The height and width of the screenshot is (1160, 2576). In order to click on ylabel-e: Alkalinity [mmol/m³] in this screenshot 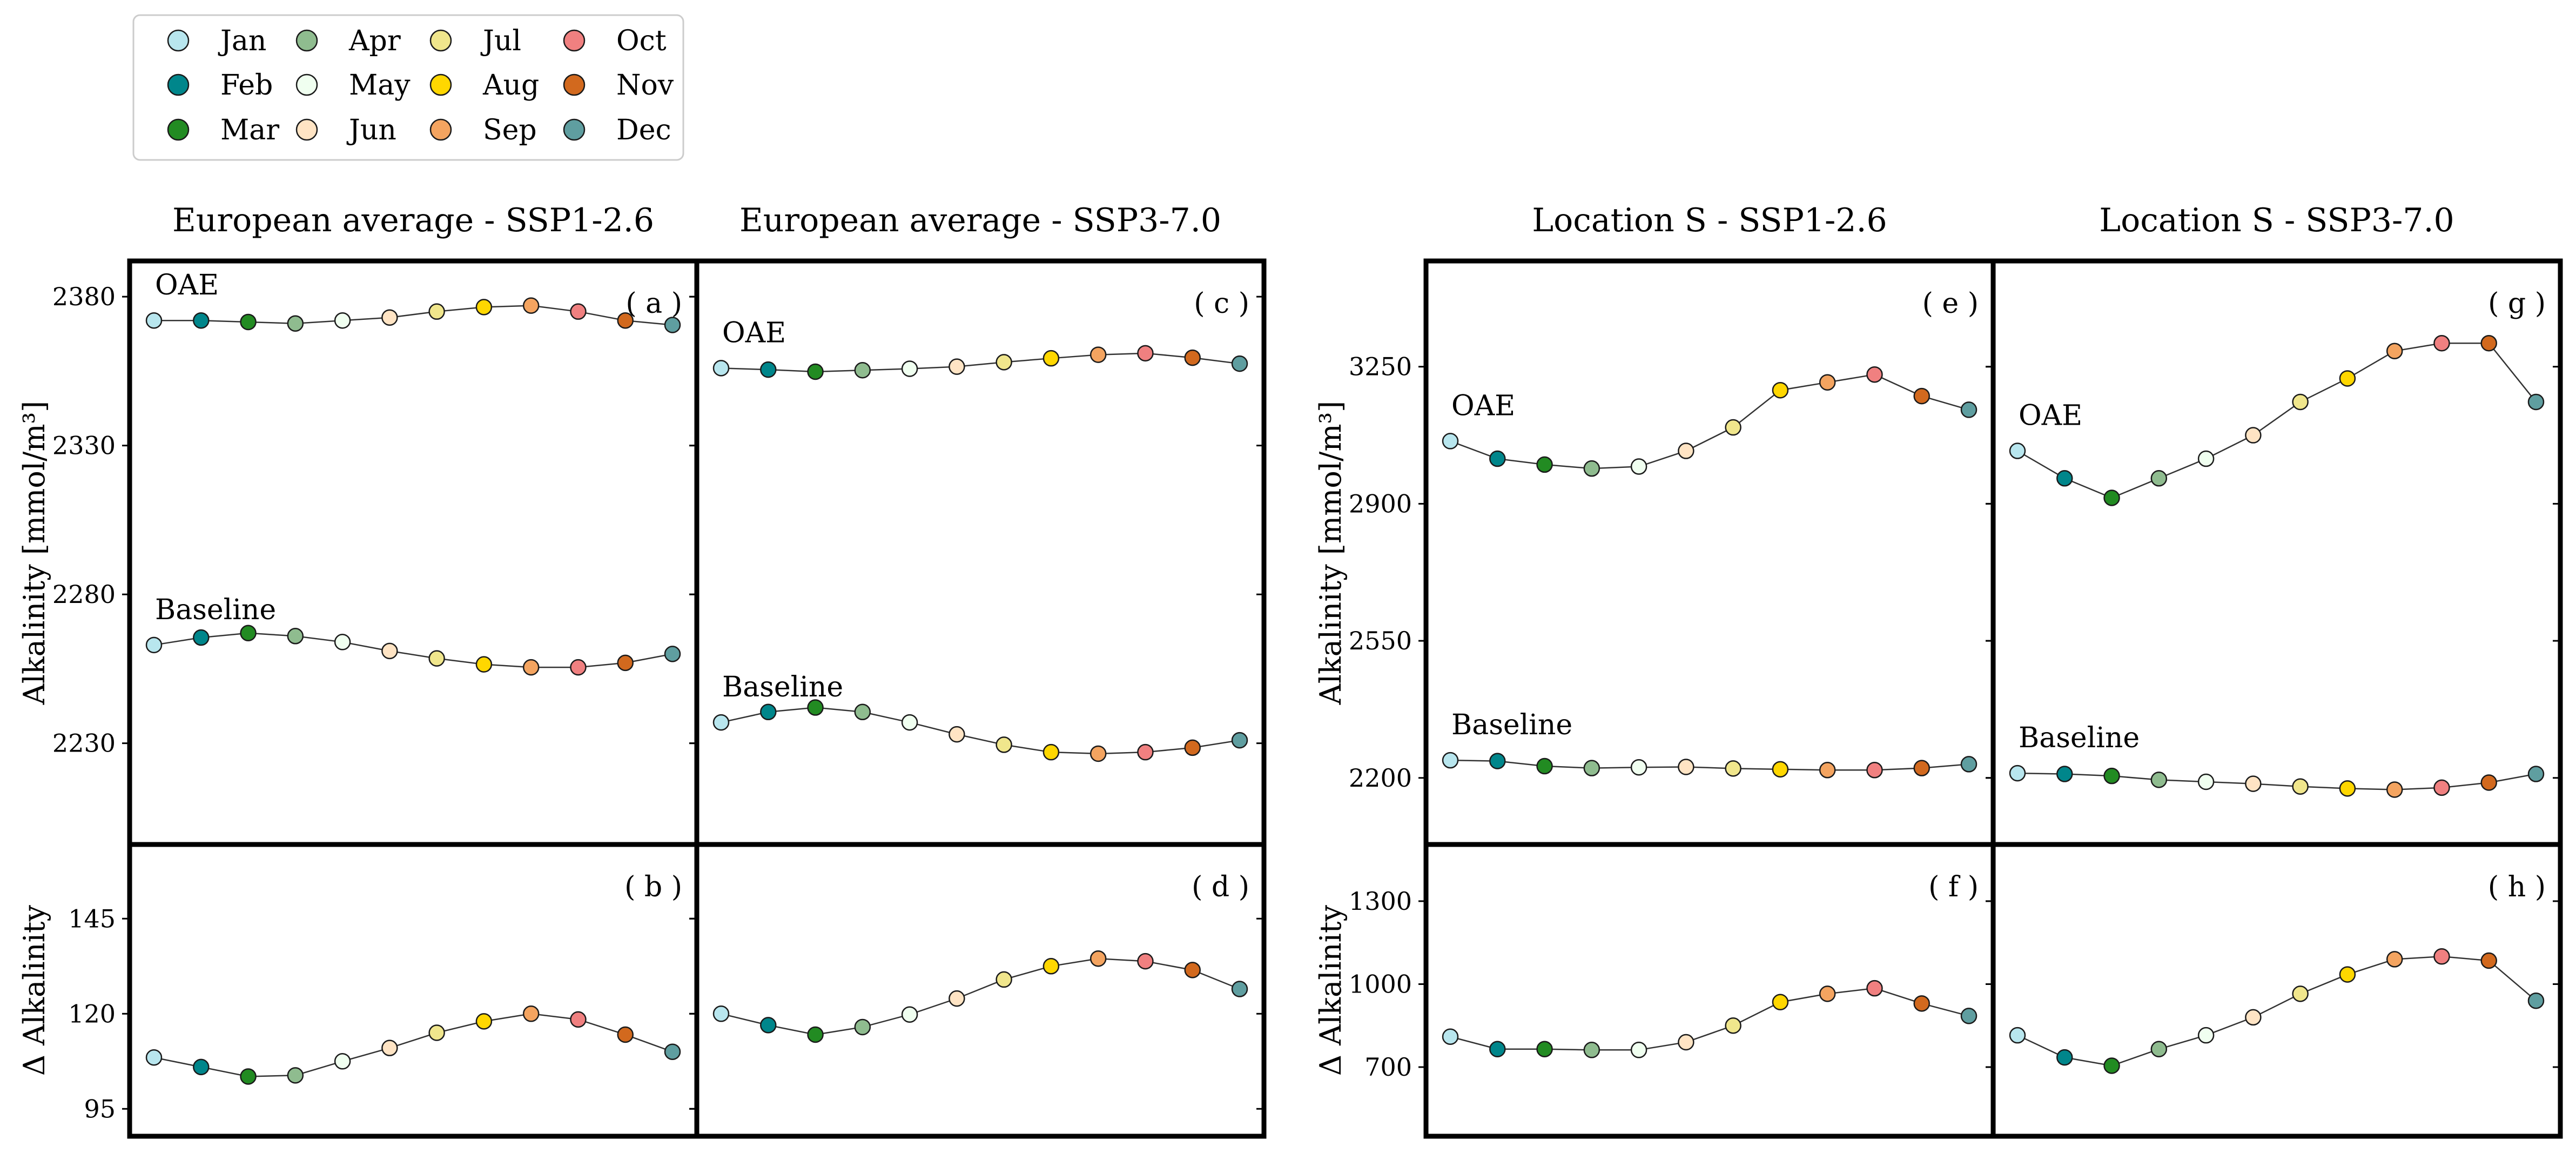, I will do `click(1331, 553)`.